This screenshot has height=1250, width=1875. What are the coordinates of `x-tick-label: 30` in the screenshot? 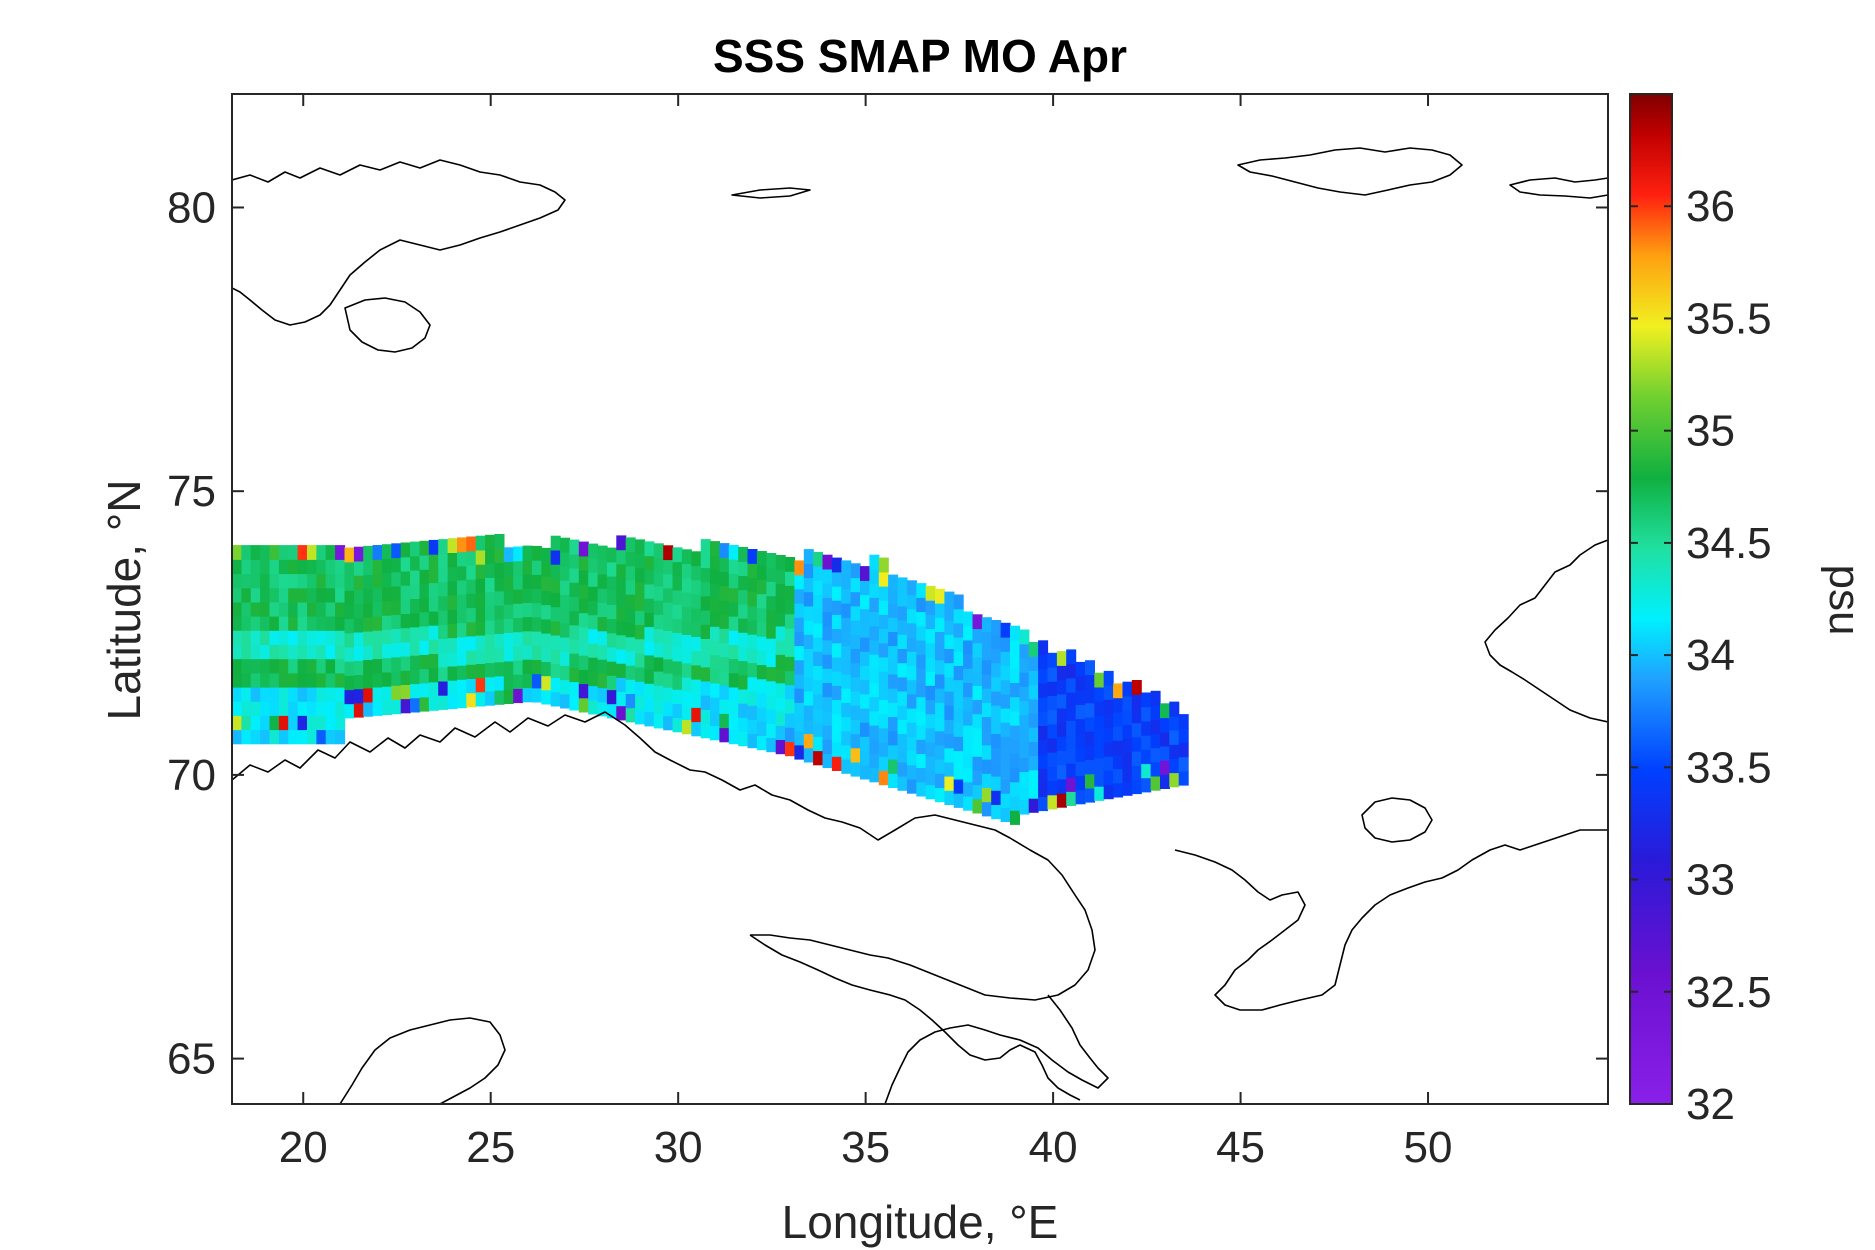 It's located at (678, 1147).